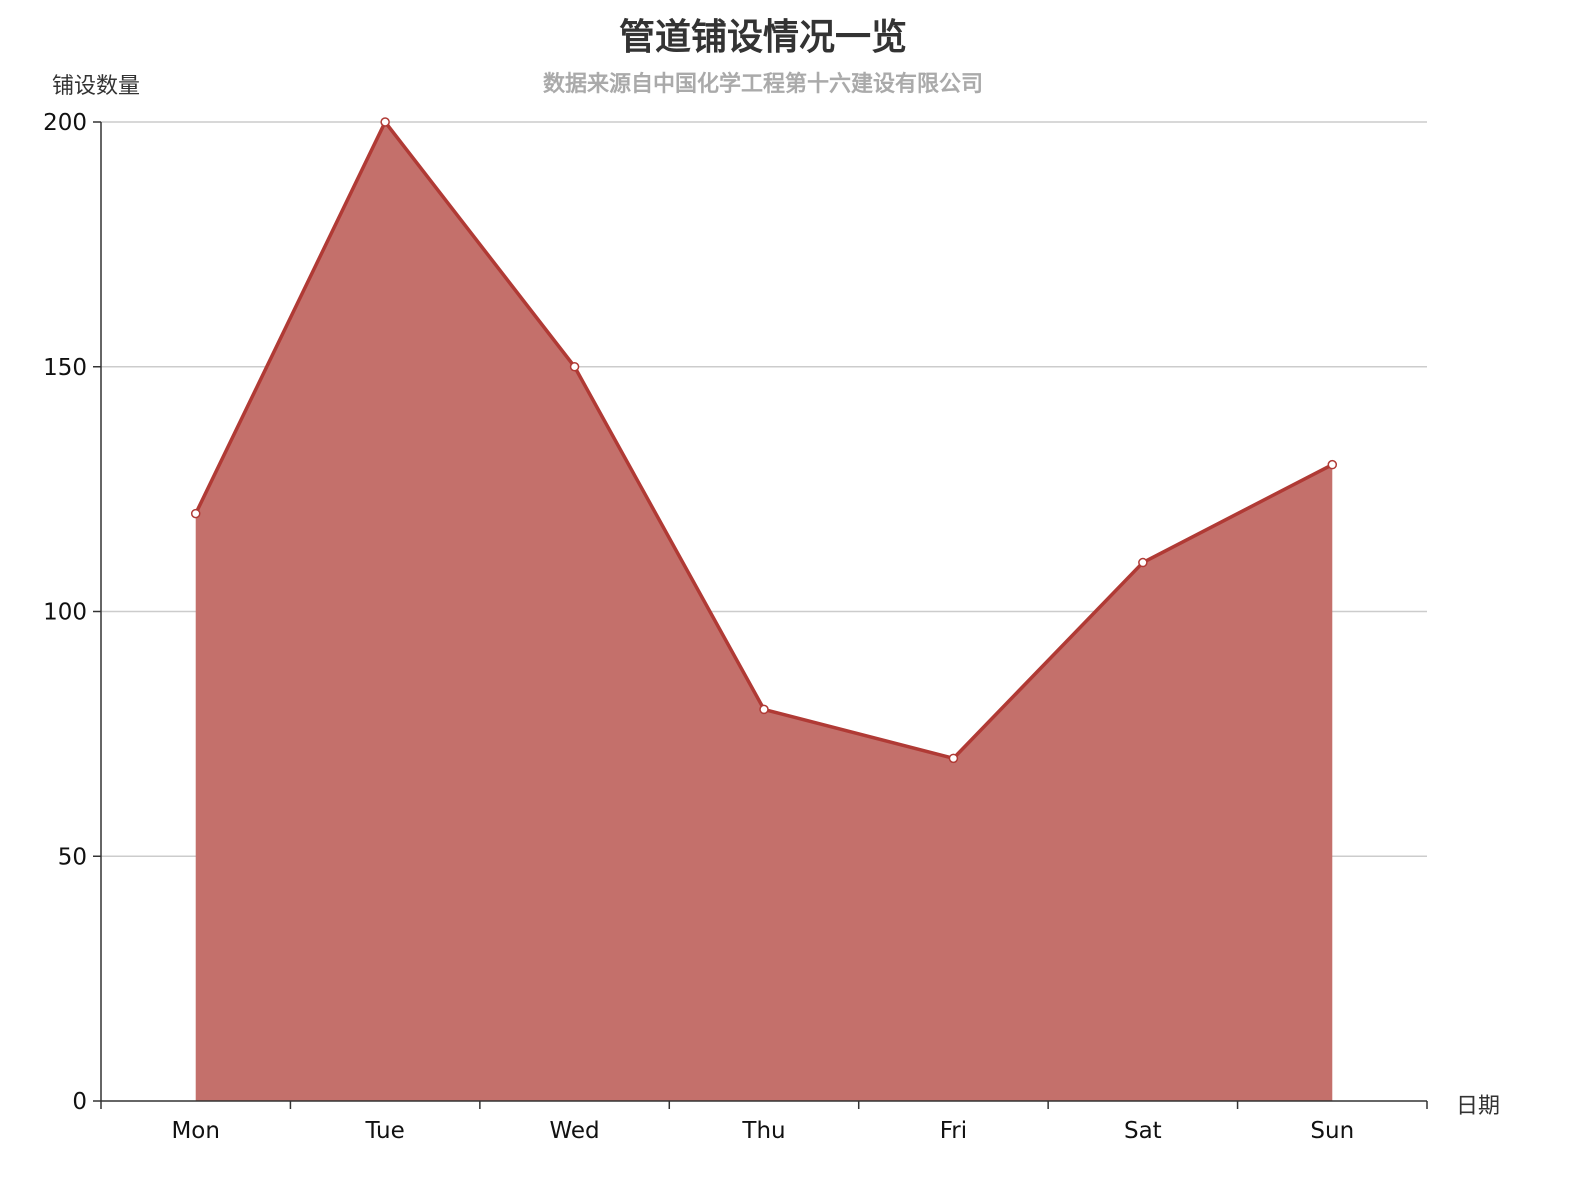  Describe the element at coordinates (1143, 1131) in the screenshot. I see `x-tick-label: Sat` at that location.